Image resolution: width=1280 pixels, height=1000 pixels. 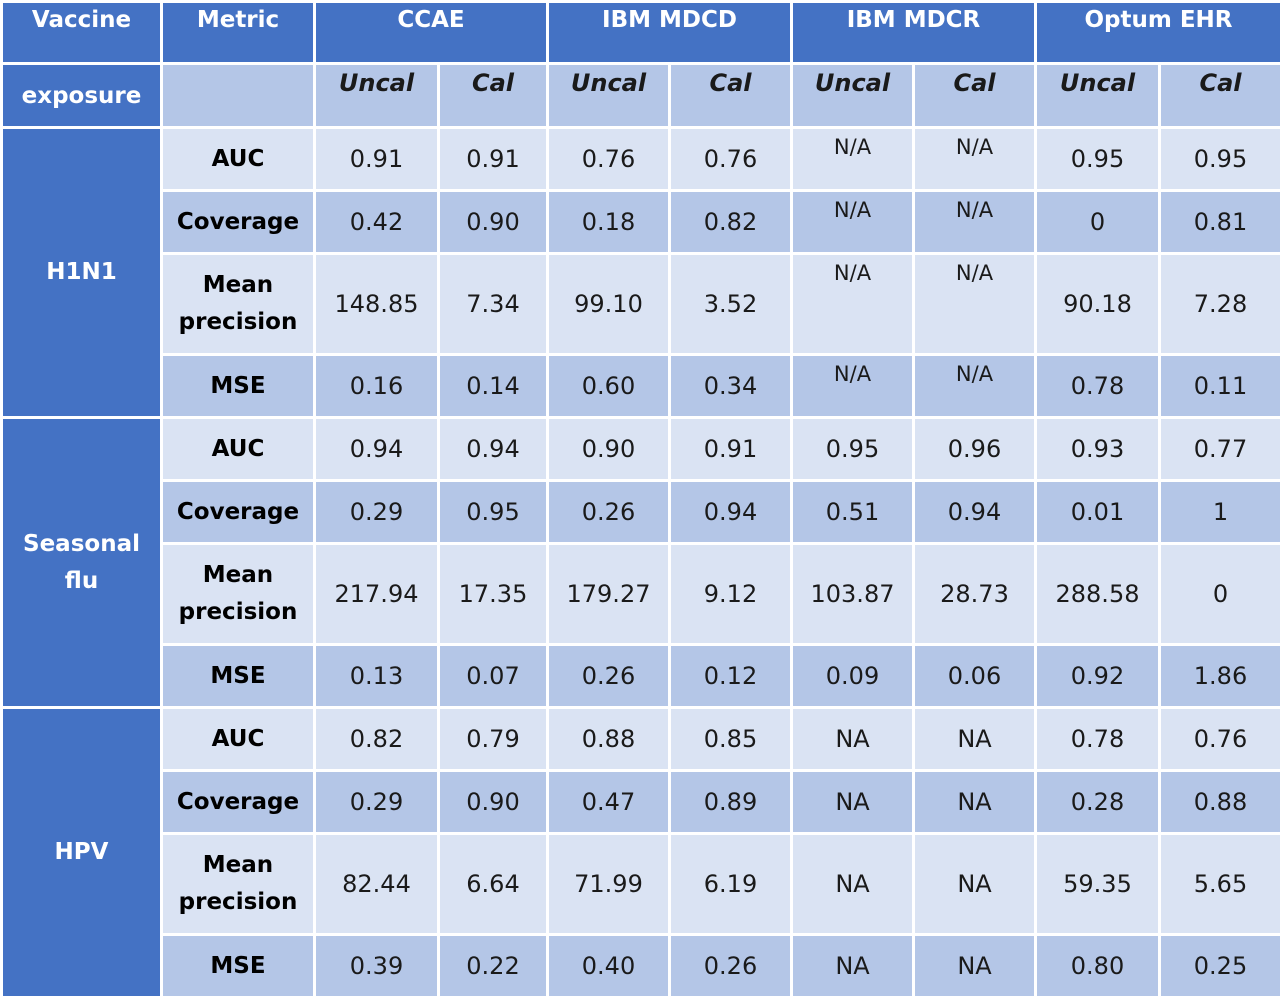 What do you see at coordinates (608, 449) in the screenshot?
I see `value-cell-ibm-mdcd-uncal: 0.90` at bounding box center [608, 449].